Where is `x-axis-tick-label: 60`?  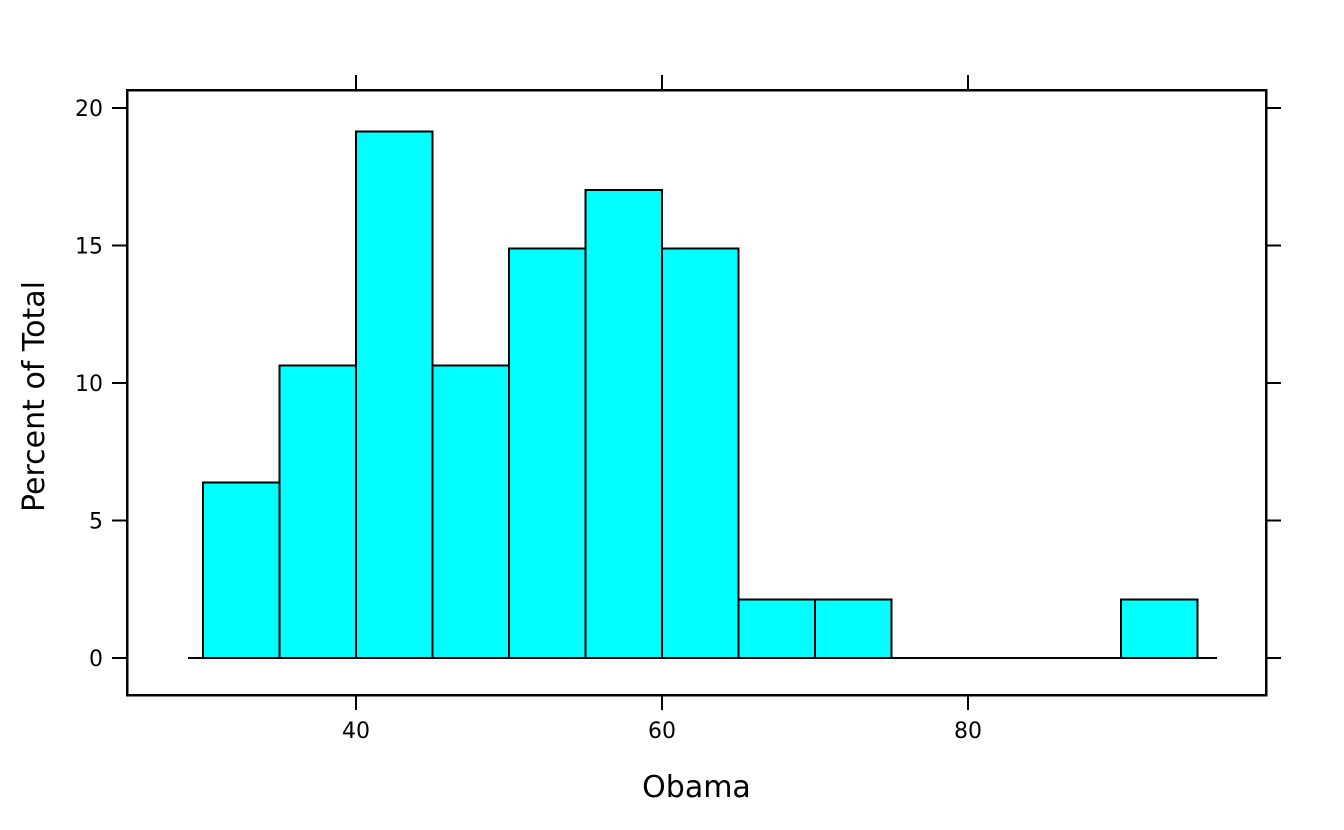 x-axis-tick-label: 60 is located at coordinates (662, 731).